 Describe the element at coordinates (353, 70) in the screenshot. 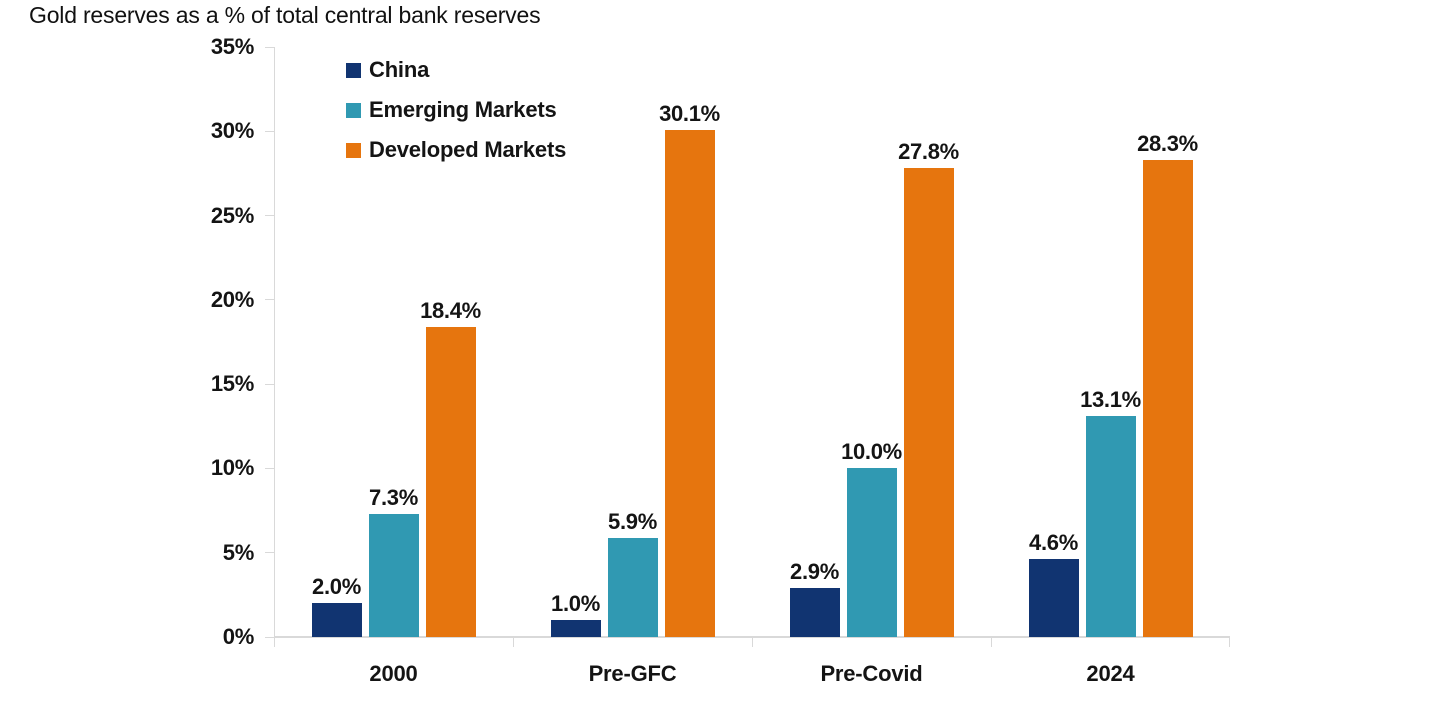

I see `china-swatch-icon` at that location.